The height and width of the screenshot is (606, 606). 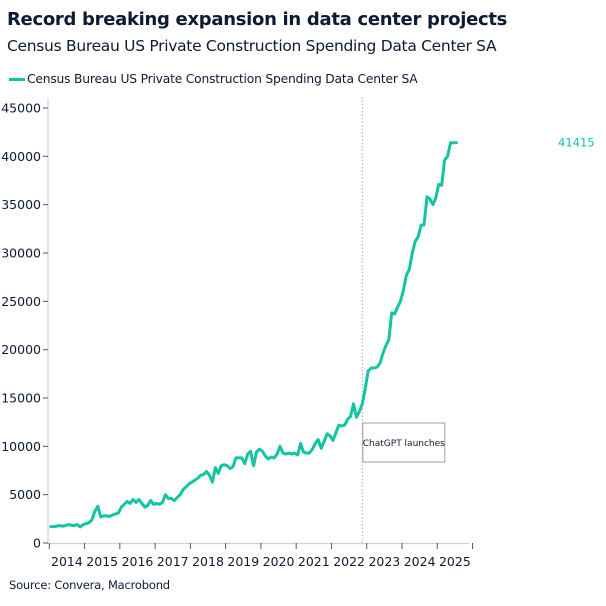 What do you see at coordinates (173, 561) in the screenshot?
I see `x-tick-label: 2017` at bounding box center [173, 561].